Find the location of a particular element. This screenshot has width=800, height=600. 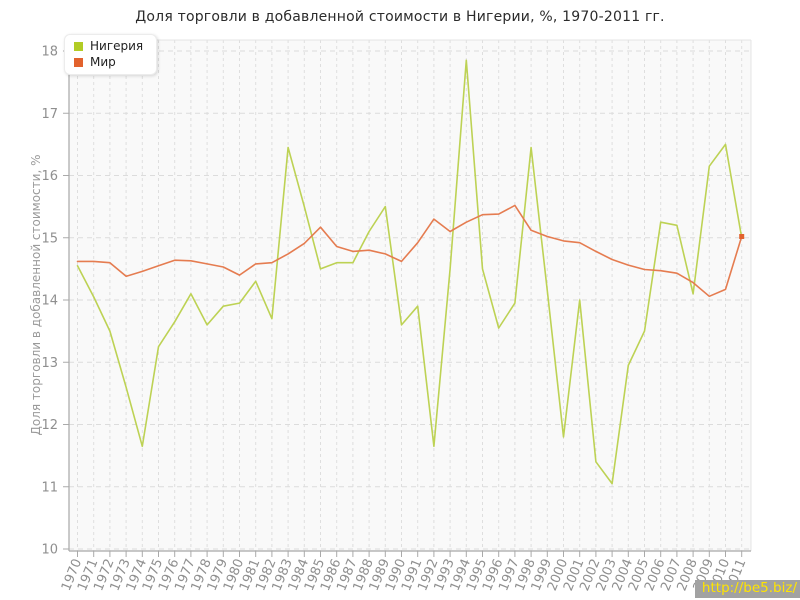

mir-series-swatch-icon is located at coordinates (78, 62).